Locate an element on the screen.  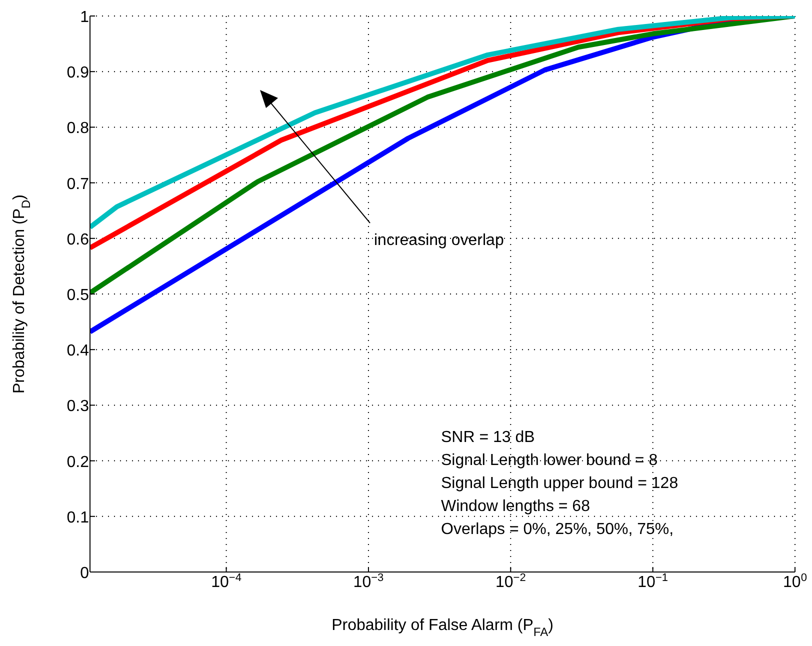
y-tick-label: 0.6 is located at coordinates (78, 239).